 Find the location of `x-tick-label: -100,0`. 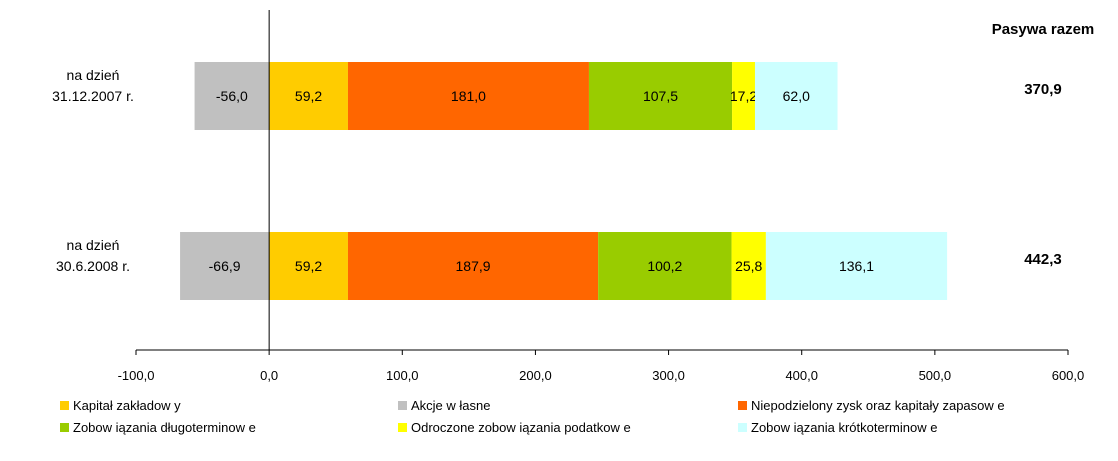

x-tick-label: -100,0 is located at coordinates (136, 375).